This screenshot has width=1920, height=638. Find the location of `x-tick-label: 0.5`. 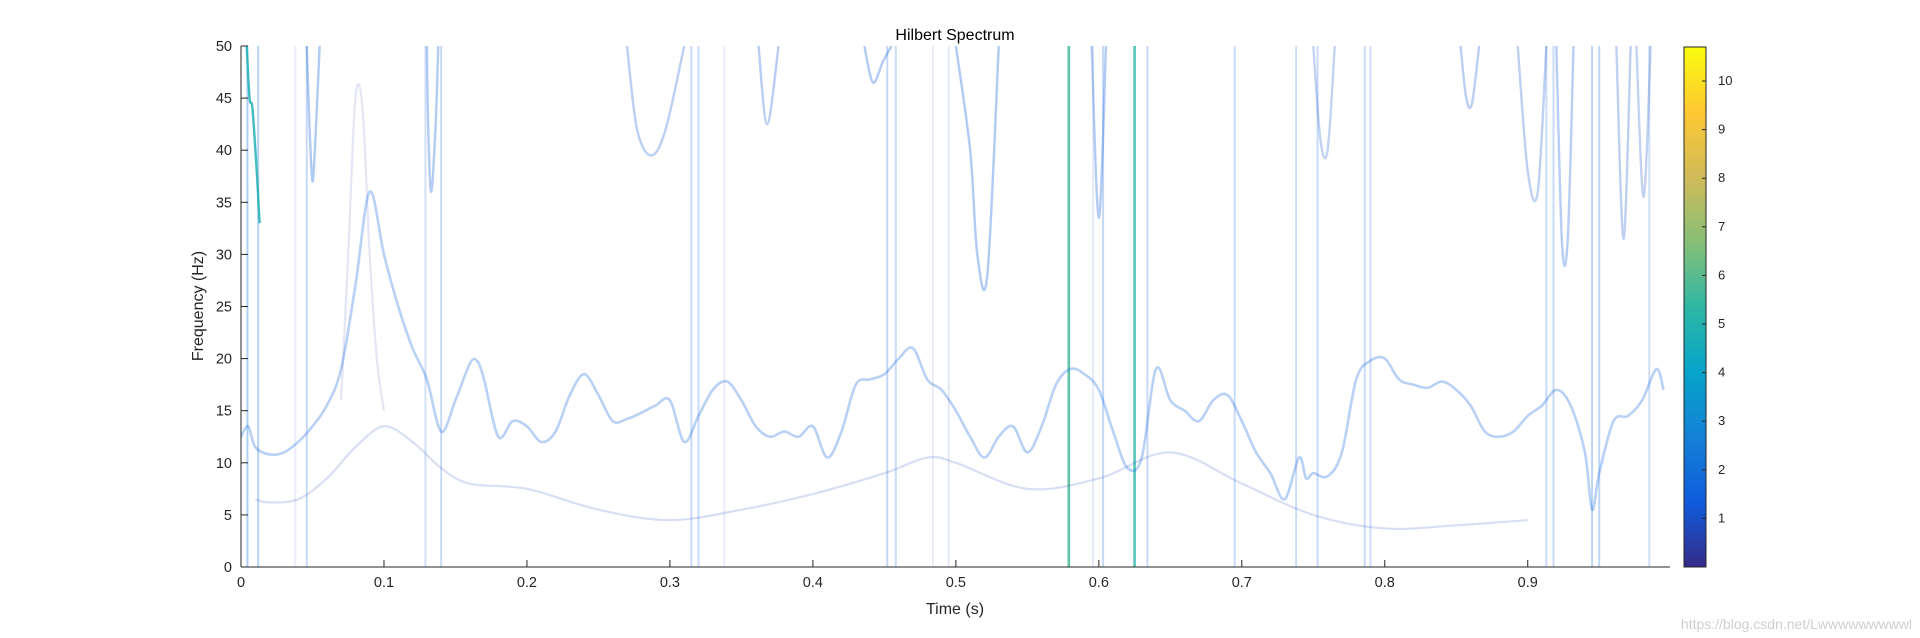

x-tick-label: 0.5 is located at coordinates (956, 583).